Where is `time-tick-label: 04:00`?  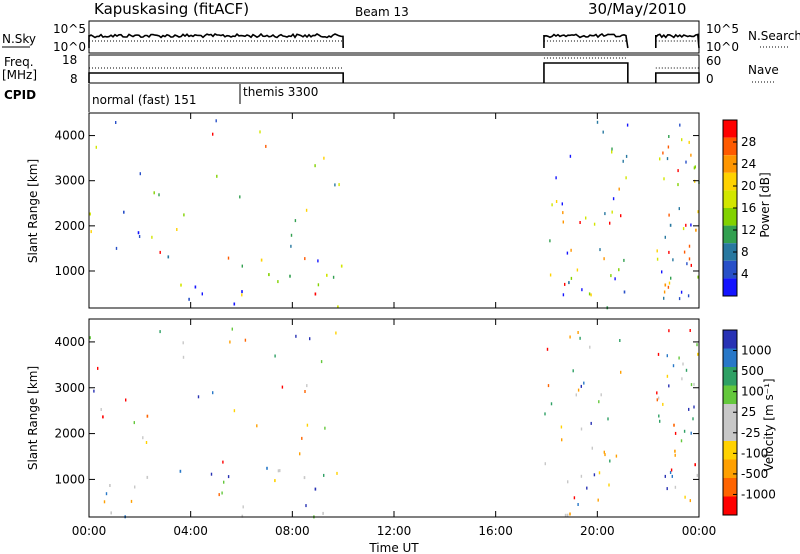 time-tick-label: 04:00 is located at coordinates (190, 531).